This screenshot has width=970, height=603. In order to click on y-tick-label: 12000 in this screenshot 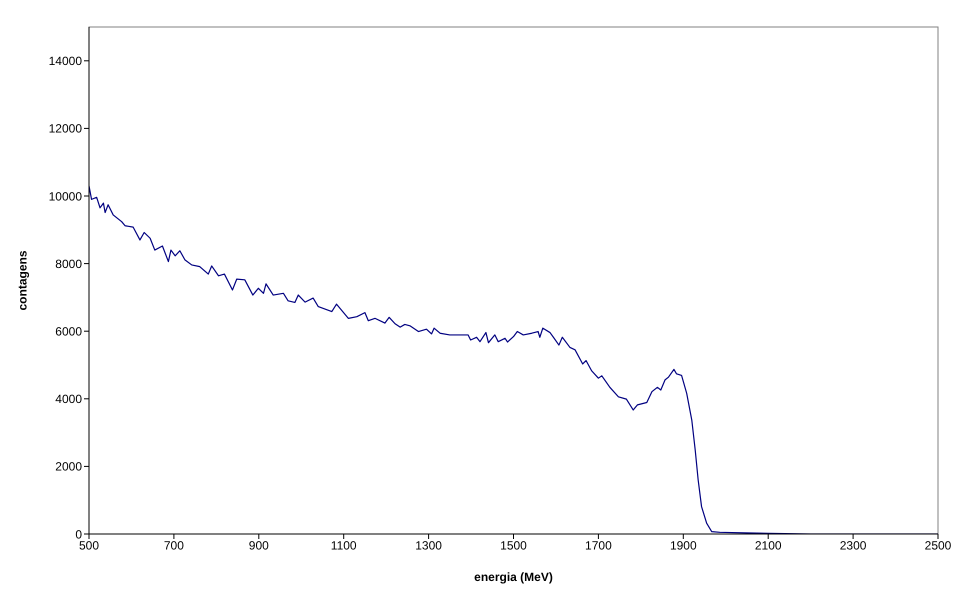, I will do `click(65, 129)`.